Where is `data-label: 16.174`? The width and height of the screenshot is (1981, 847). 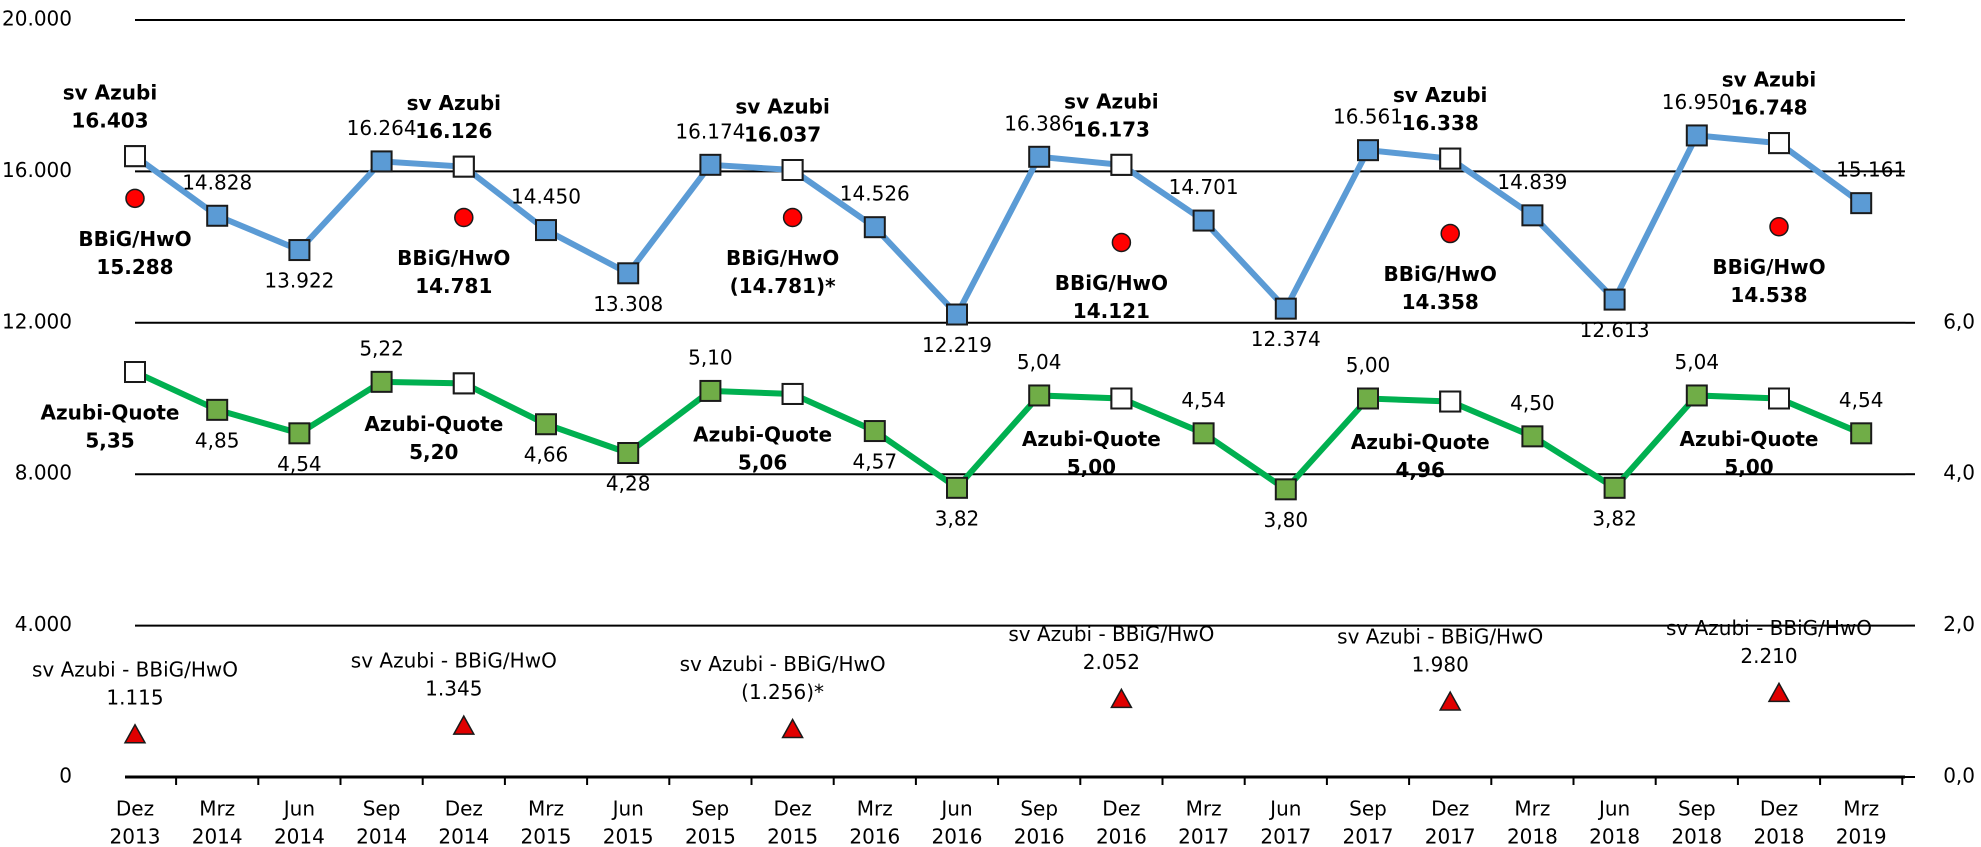
data-label: 16.174 is located at coordinates (710, 131).